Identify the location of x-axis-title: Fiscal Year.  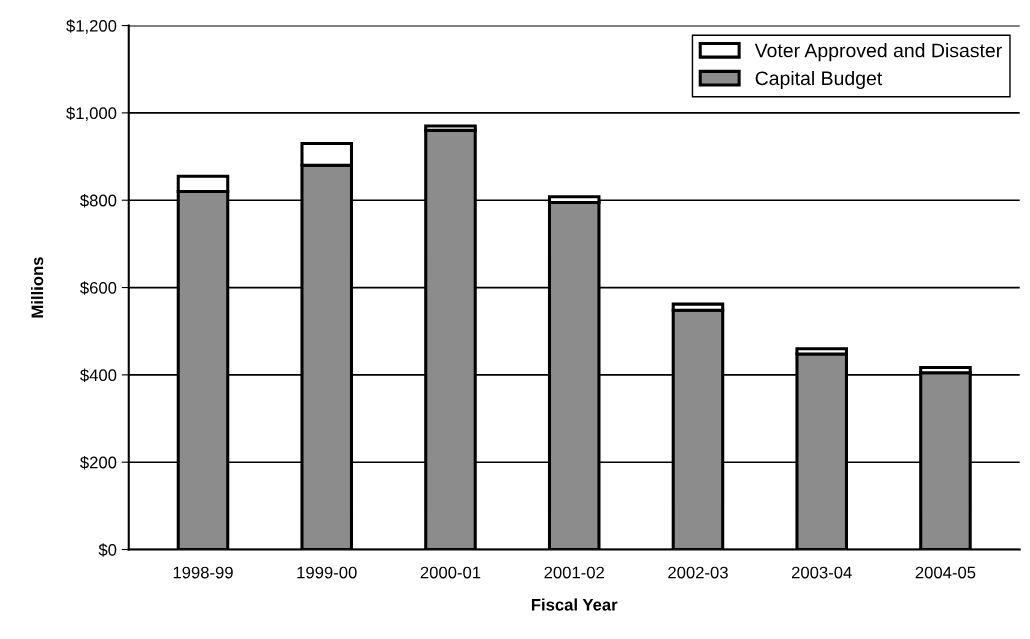
(574, 604).